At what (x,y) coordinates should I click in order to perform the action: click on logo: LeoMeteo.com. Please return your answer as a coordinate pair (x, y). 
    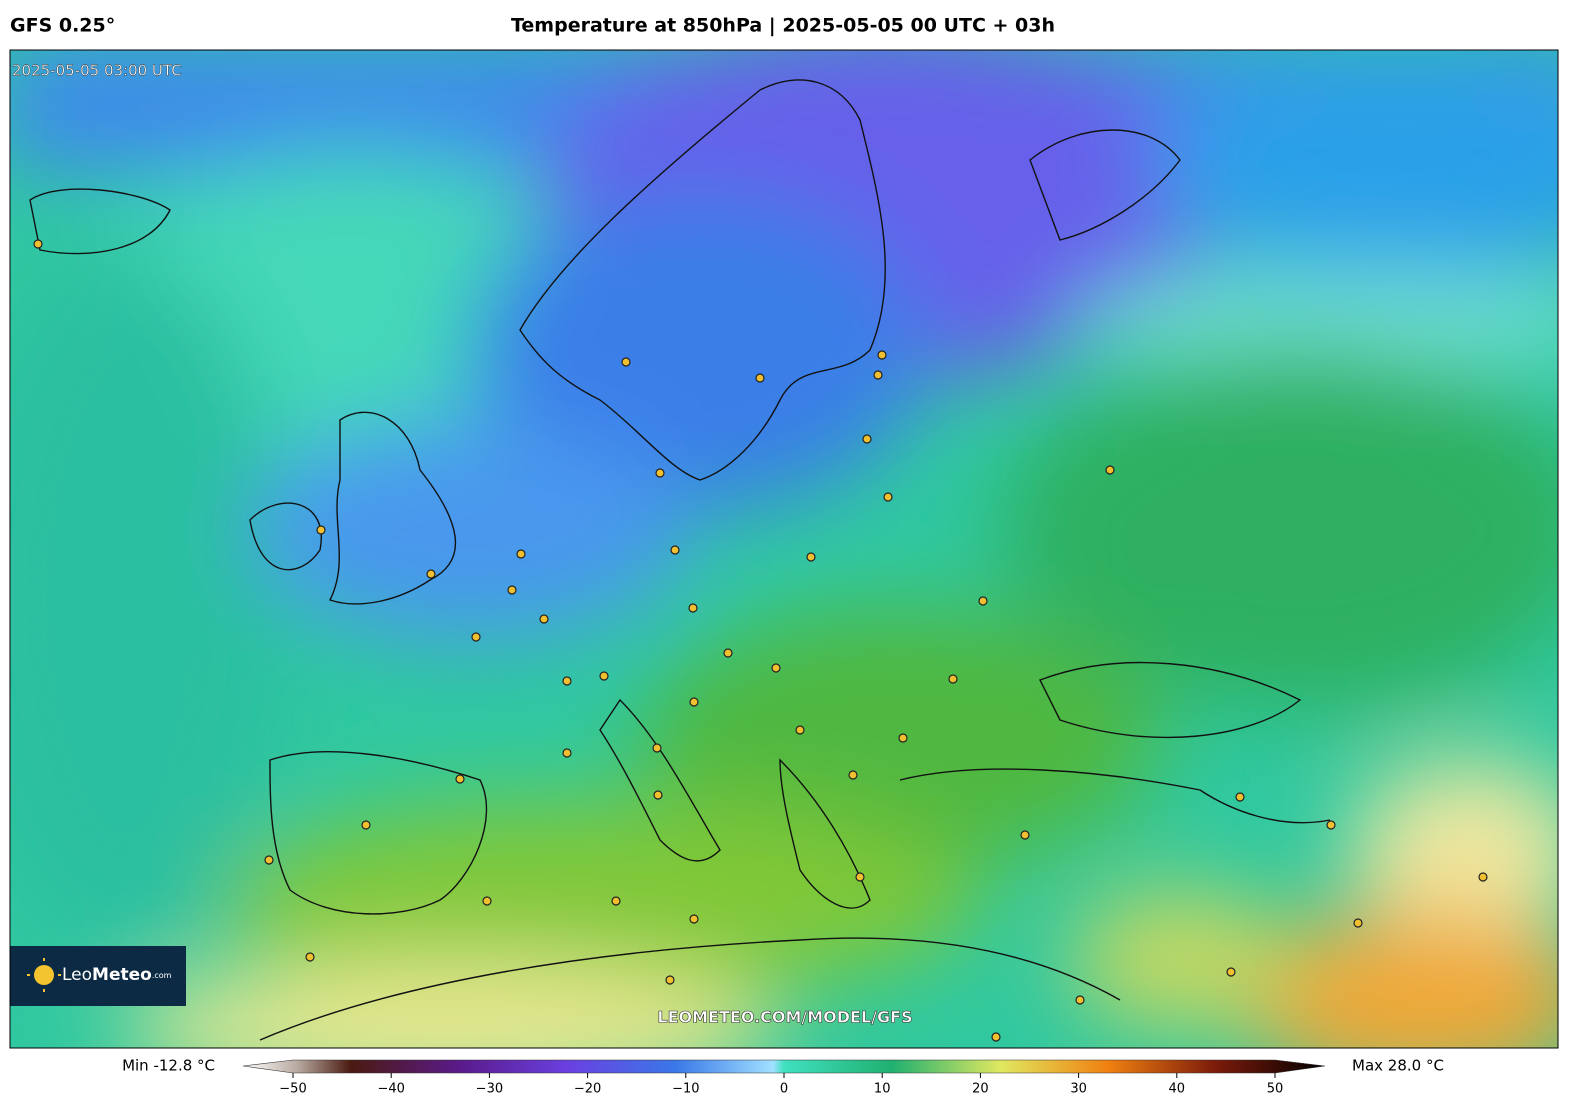
    Looking at the image, I should click on (98, 976).